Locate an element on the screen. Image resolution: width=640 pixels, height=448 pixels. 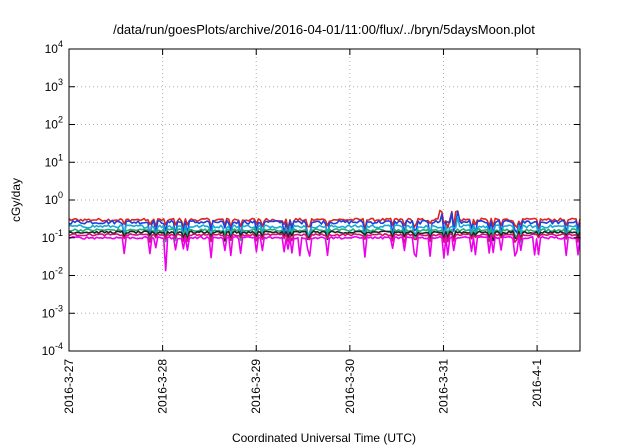
x-tick-label: 2016-3-28 is located at coordinates (163, 386).